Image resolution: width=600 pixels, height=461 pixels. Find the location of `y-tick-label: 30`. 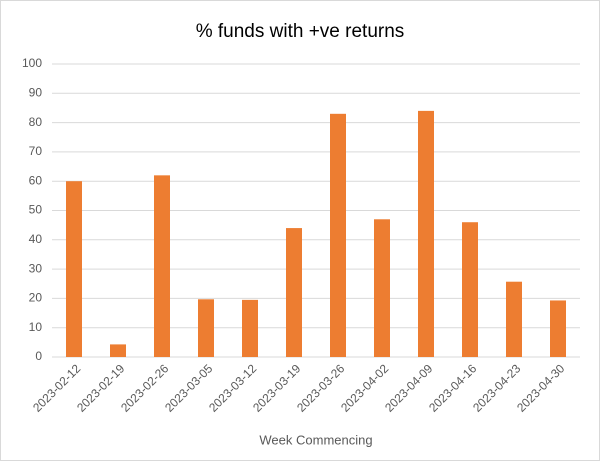

y-tick-label: 30 is located at coordinates (36, 268).